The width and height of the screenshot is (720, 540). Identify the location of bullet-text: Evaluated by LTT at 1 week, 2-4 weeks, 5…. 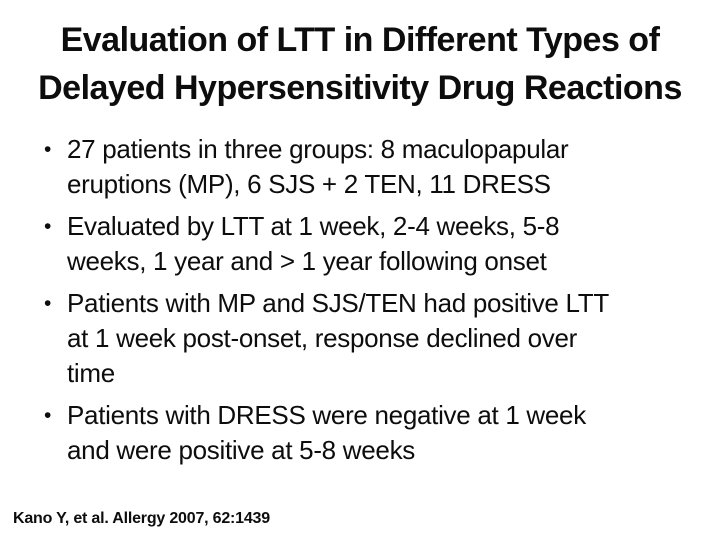
(386, 244).